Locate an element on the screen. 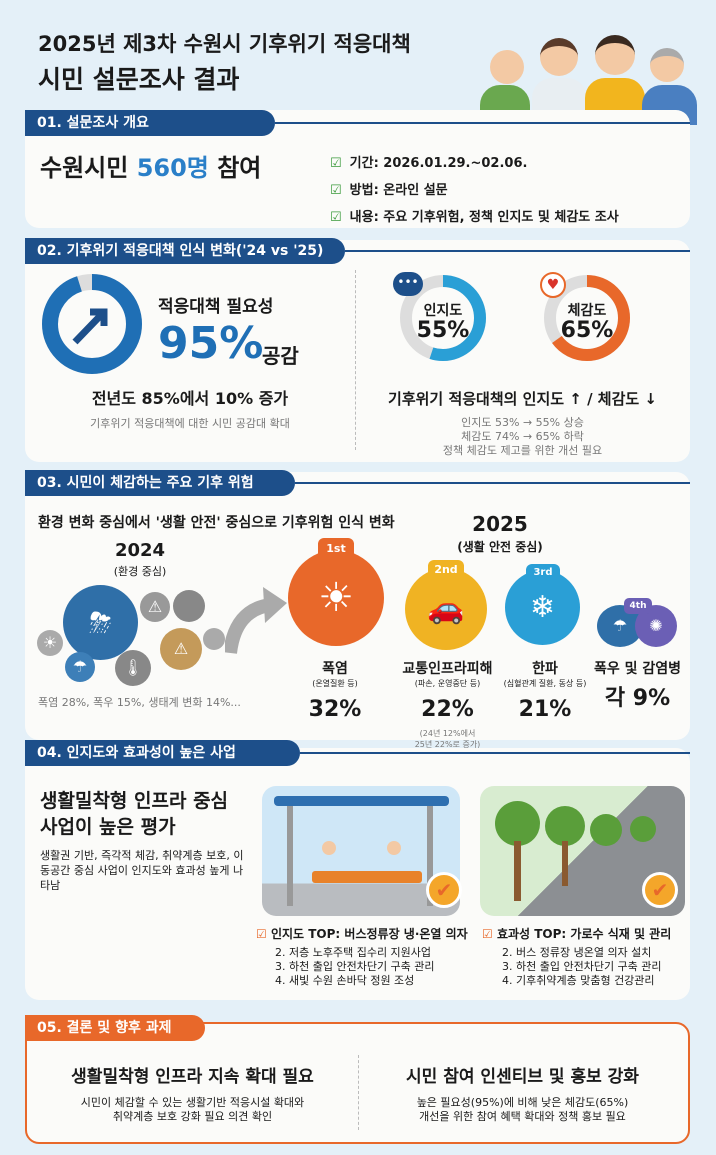 Image resolution: width=716 pixels, height=1155 pixels. awareness-title: 기후위기 적응대책의 인지도 ↑ / 체감도 ↓ is located at coordinates (522, 399).